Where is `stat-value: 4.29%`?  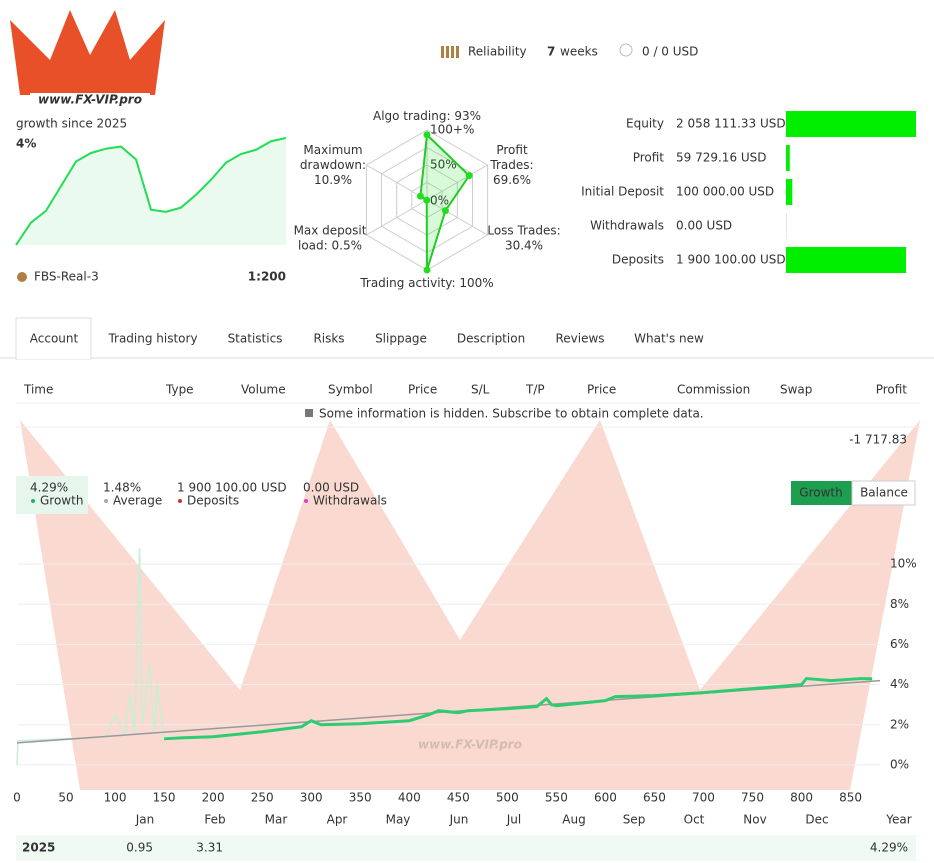
stat-value: 4.29% is located at coordinates (49, 488).